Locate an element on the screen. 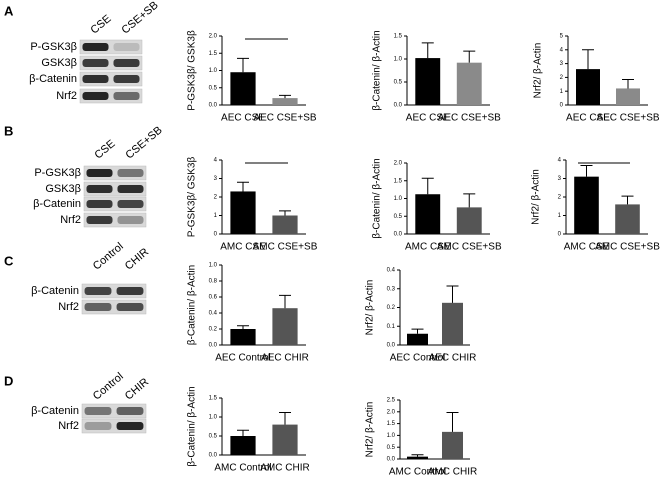 The image size is (666, 483). panel-label: A is located at coordinates (9, 10).